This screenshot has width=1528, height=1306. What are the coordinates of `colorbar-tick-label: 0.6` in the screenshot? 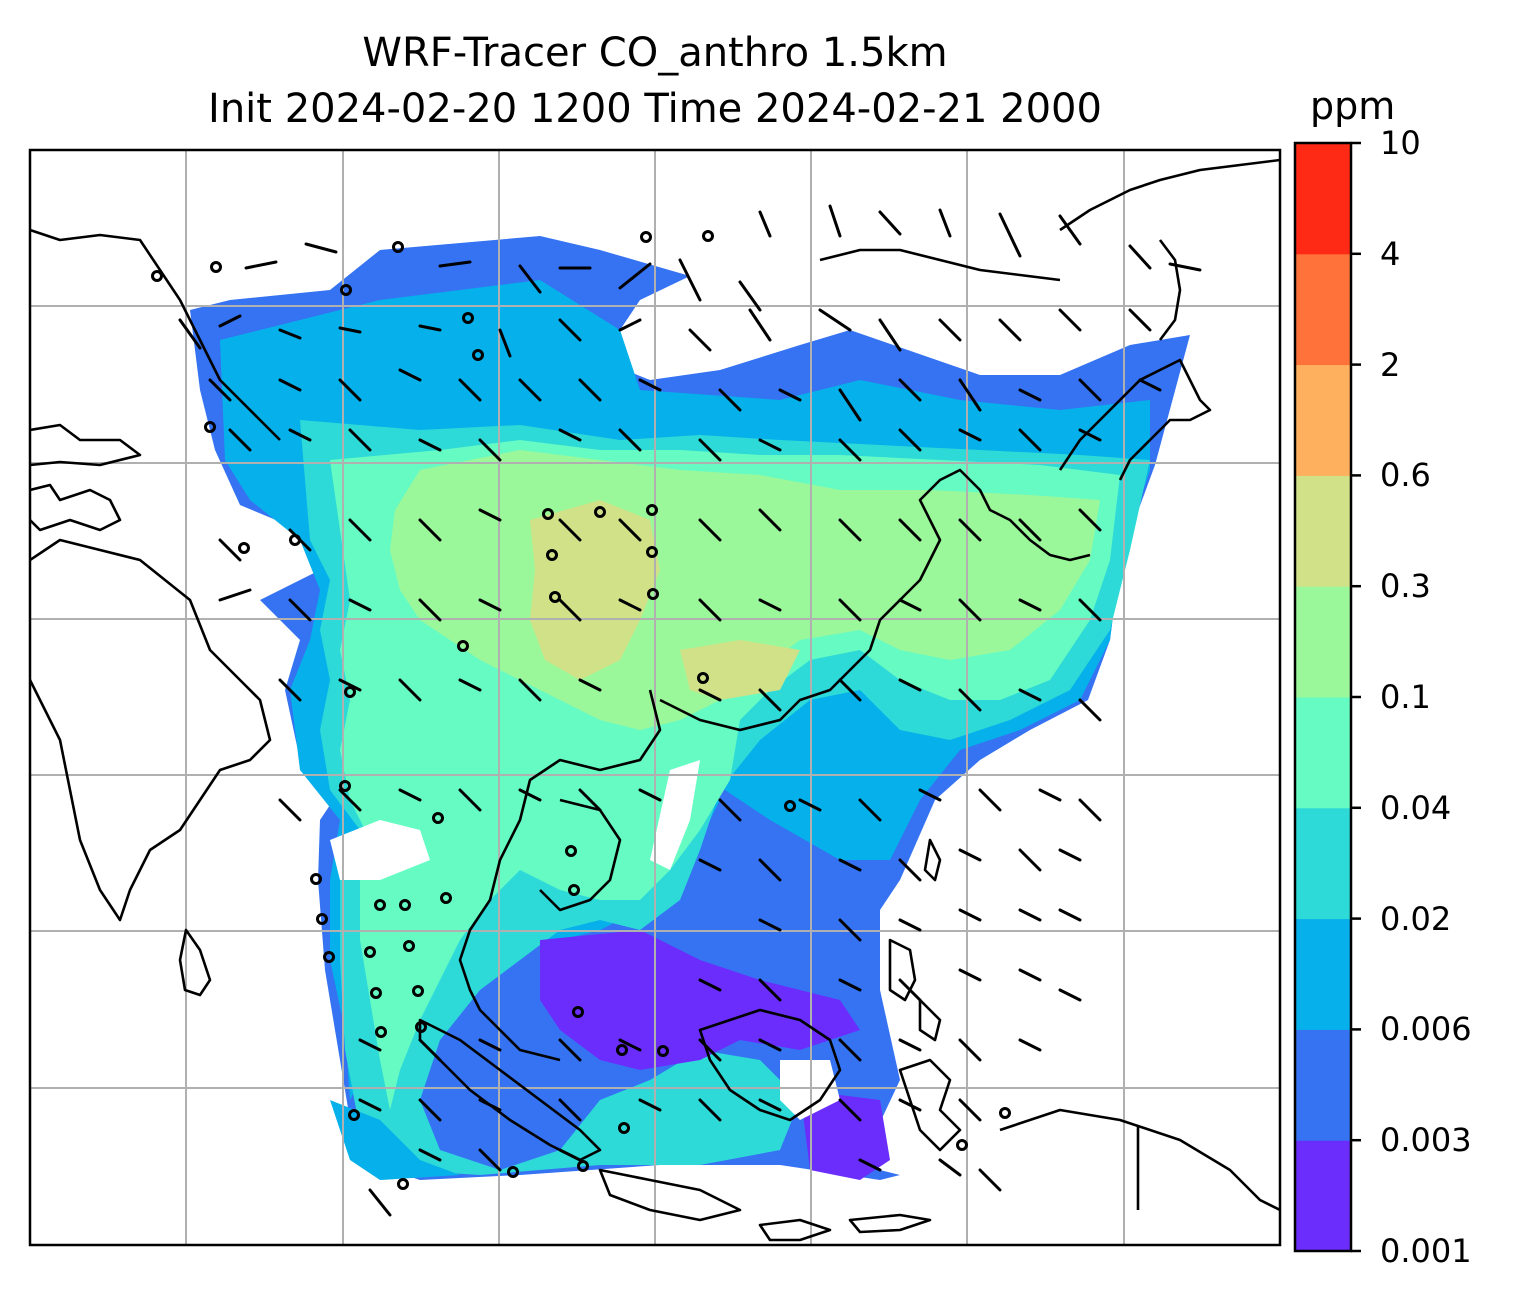 It's located at (1405, 475).